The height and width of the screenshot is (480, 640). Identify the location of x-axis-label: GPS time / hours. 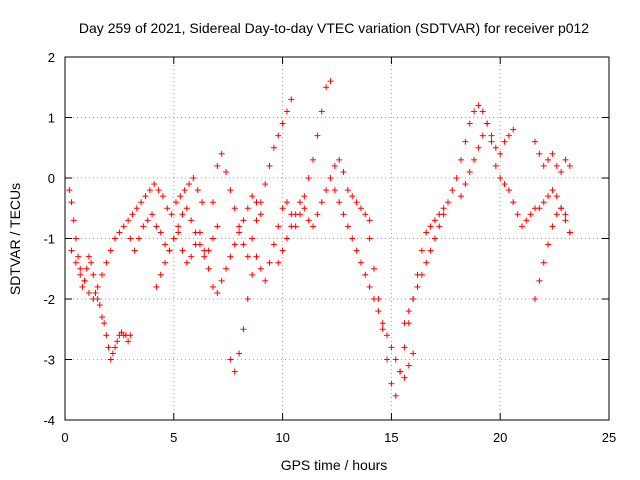
(334, 465).